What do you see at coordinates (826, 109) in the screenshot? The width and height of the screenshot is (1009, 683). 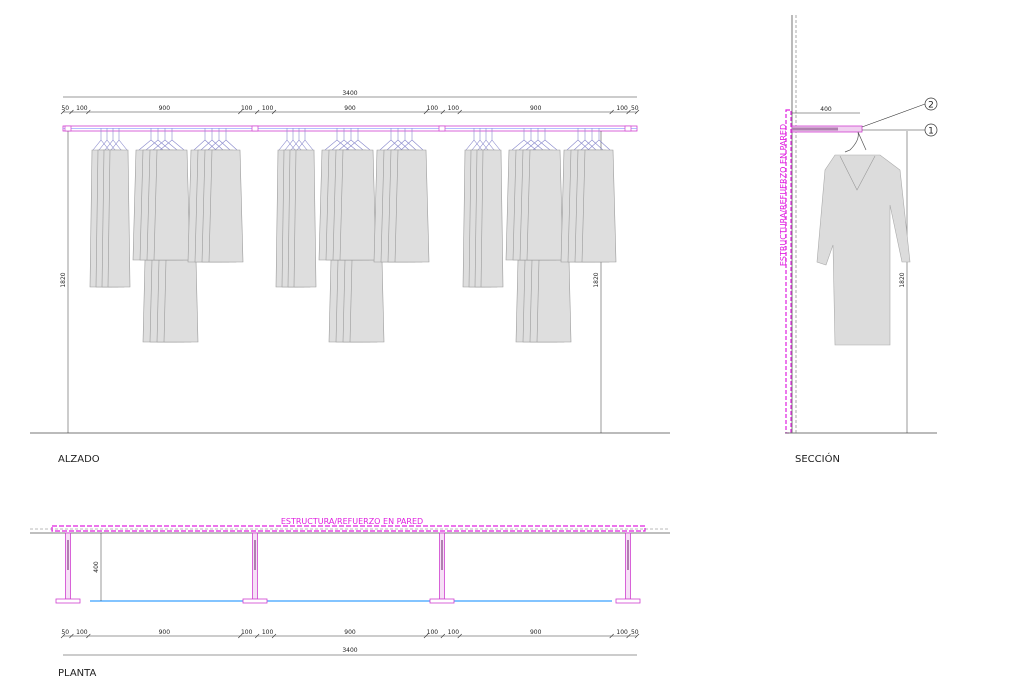 I see `dim-depth: 400` at bounding box center [826, 109].